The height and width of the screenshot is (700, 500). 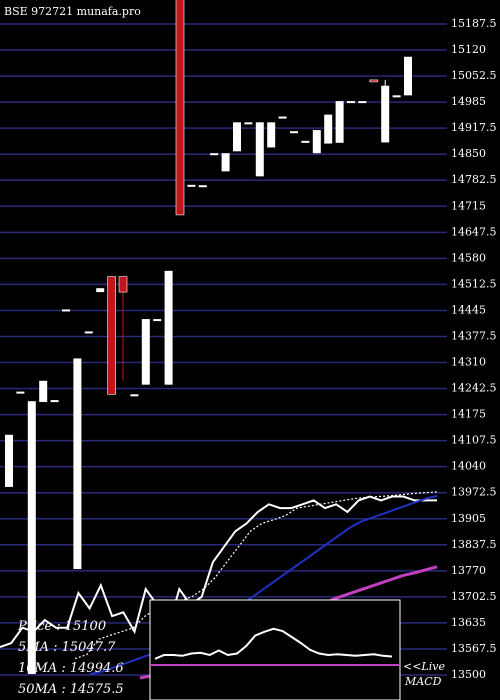 I want to click on y-tick-label: 14175, so click(x=468, y=414).